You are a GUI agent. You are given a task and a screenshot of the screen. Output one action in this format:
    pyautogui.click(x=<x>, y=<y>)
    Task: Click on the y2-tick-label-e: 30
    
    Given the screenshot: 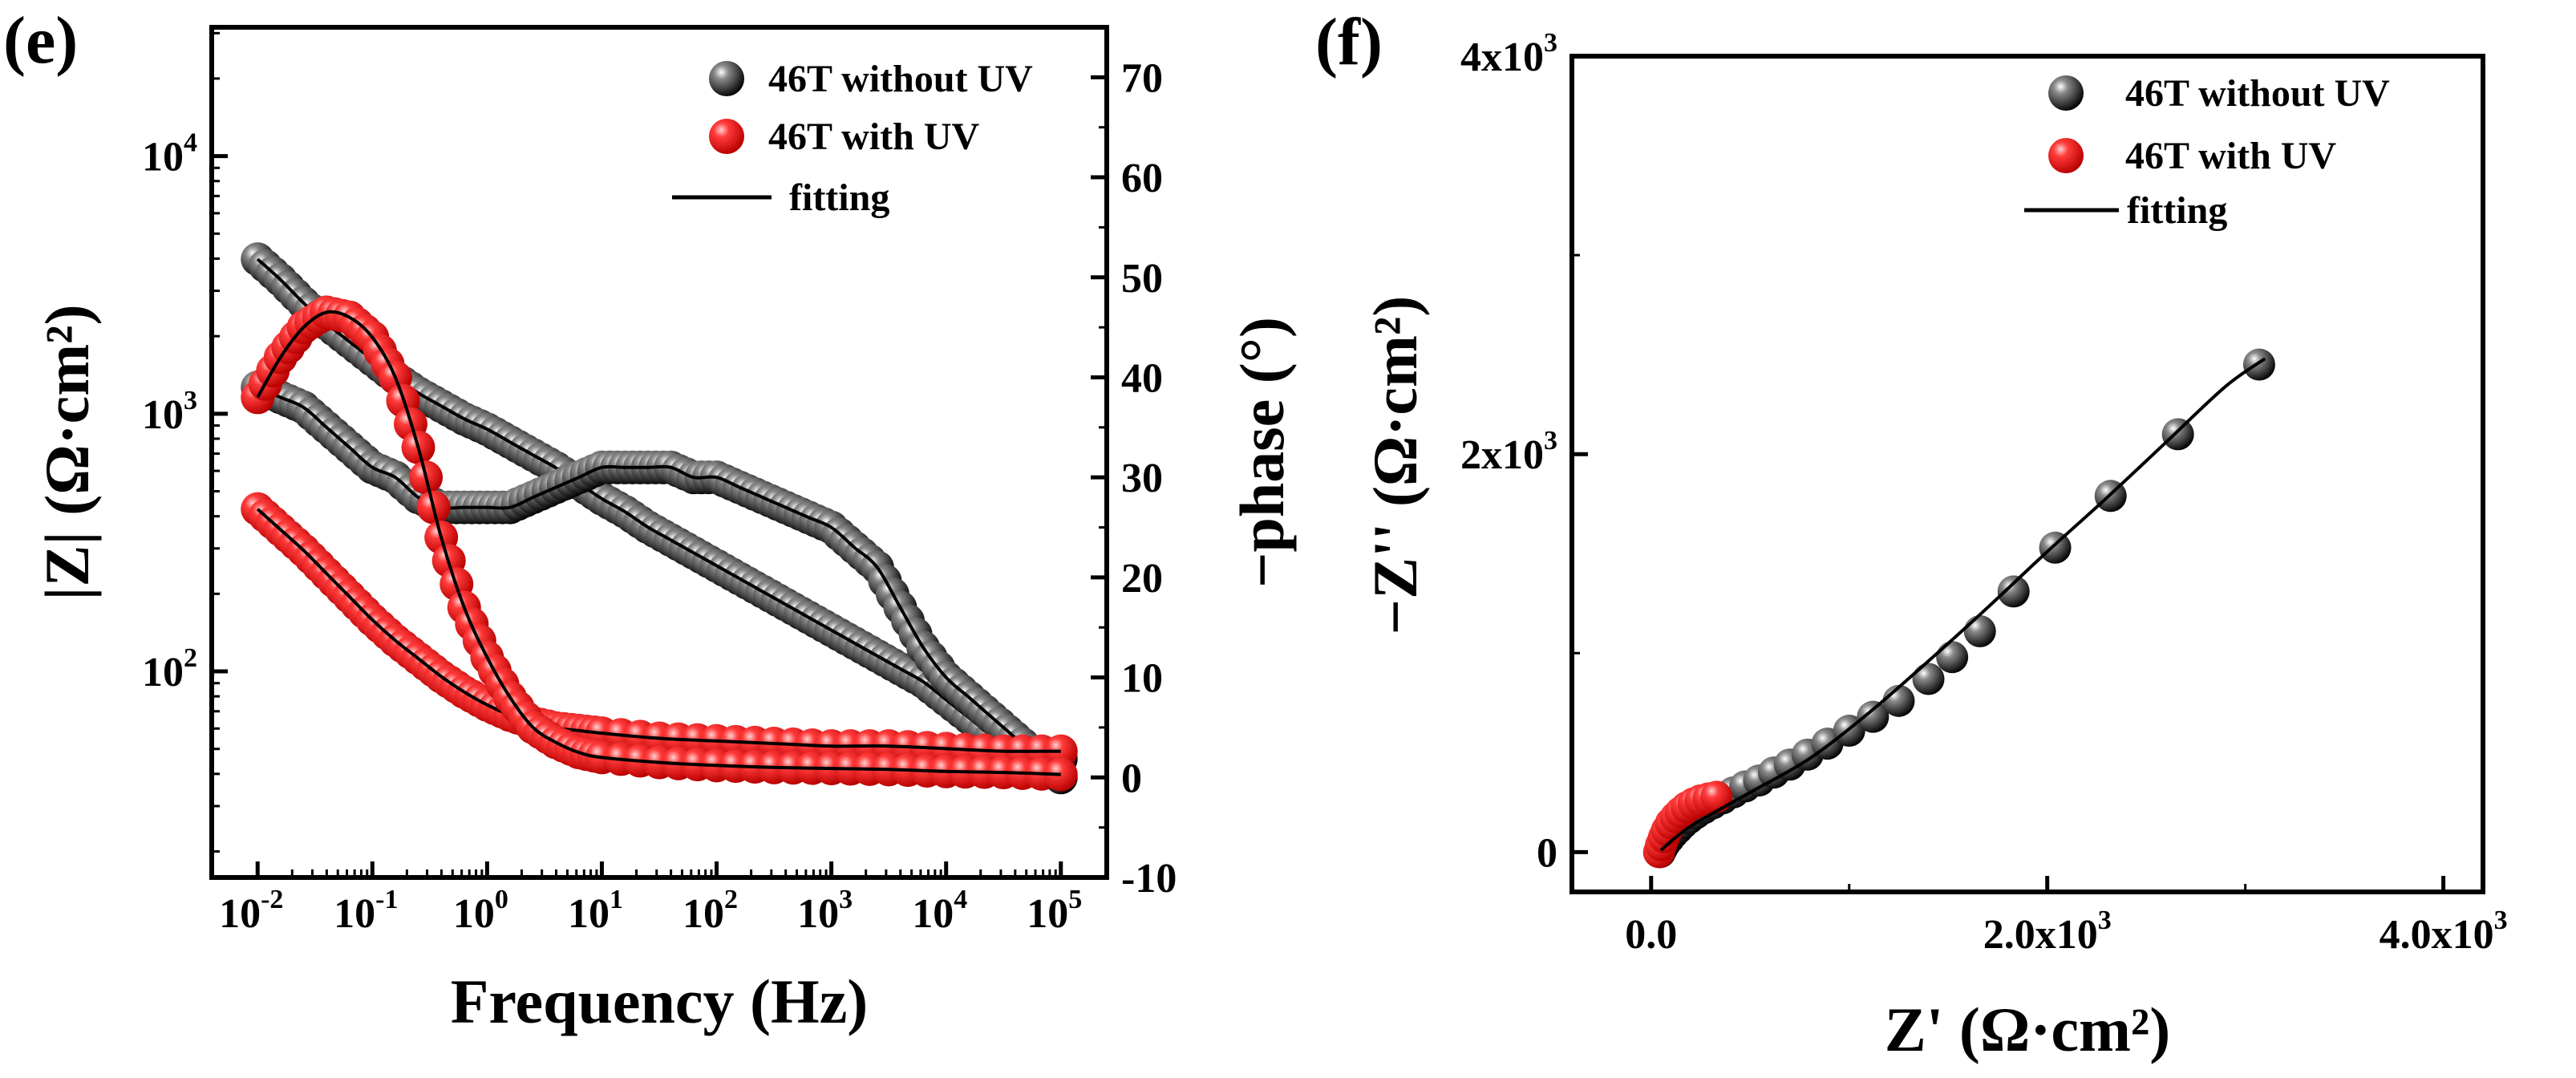 What is the action you would take?
    pyautogui.click(x=1142, y=478)
    